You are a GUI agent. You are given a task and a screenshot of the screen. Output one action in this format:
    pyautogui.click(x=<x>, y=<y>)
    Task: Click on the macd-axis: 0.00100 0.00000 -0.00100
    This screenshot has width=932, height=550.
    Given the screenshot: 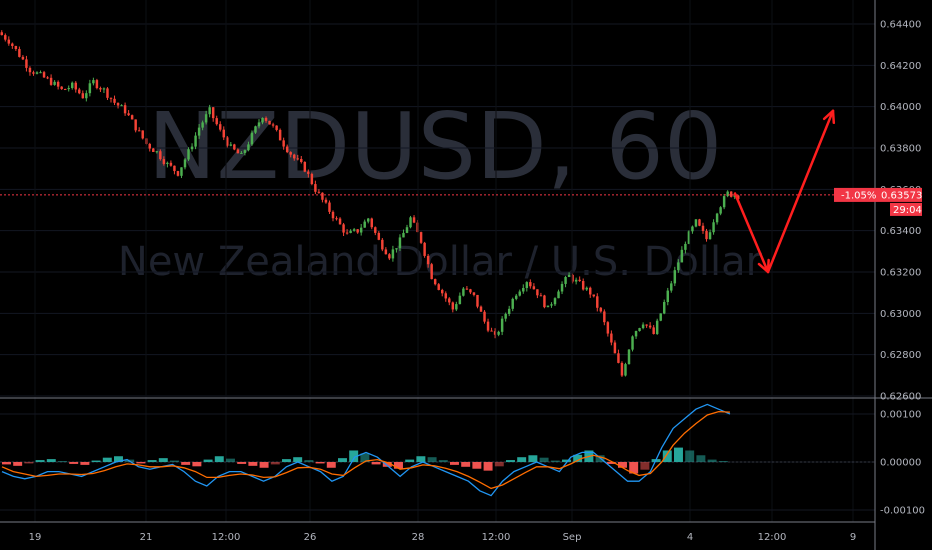 What is the action you would take?
    pyautogui.click(x=902, y=463)
    